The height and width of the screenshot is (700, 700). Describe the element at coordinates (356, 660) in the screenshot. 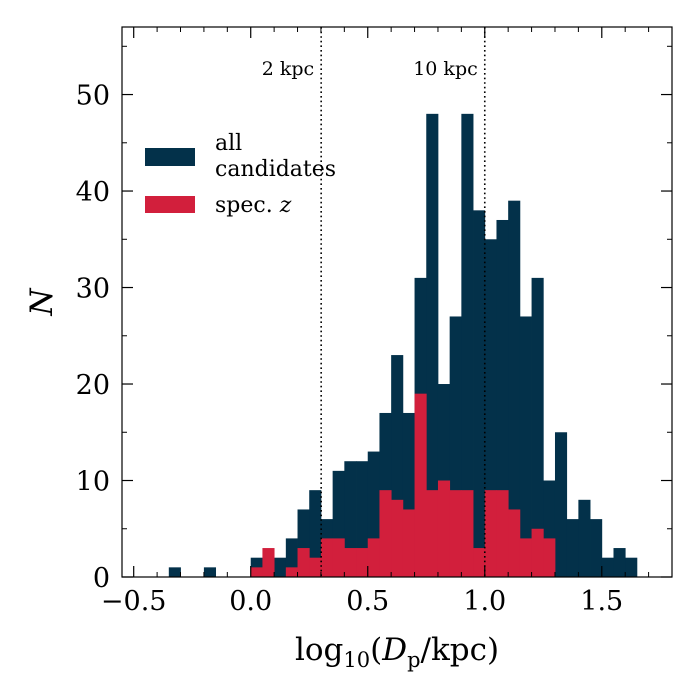

I see `x-axis-title-sub: 10` at that location.